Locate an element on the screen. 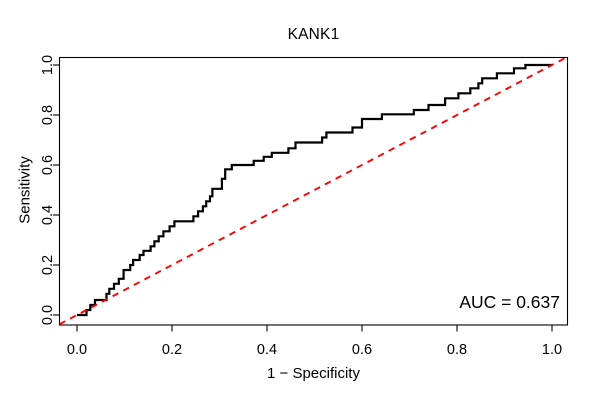 The height and width of the screenshot is (400, 600). x-axis-label: 1 − Specificity is located at coordinates (313, 373).